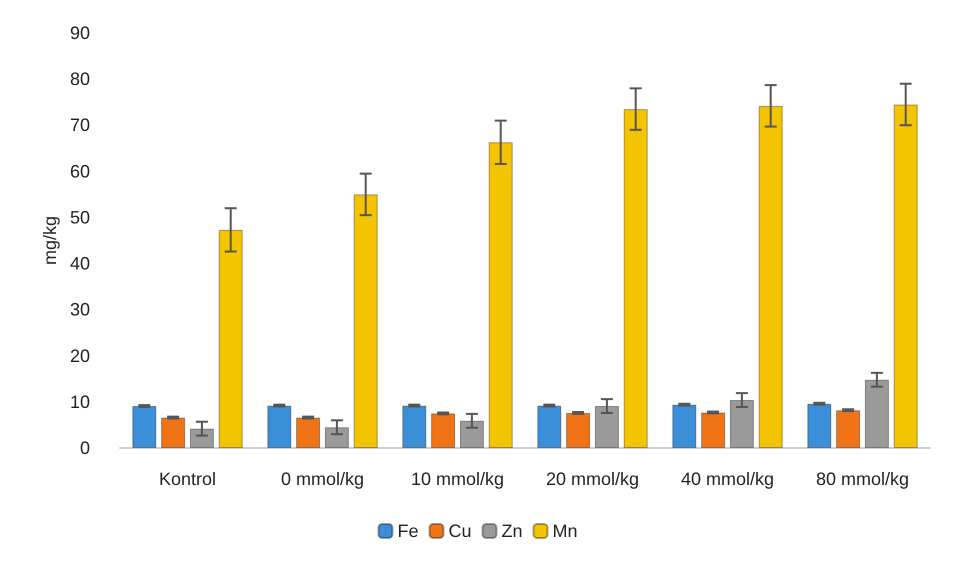 The image size is (955, 575). I want to click on legend-label: Zn, so click(512, 531).